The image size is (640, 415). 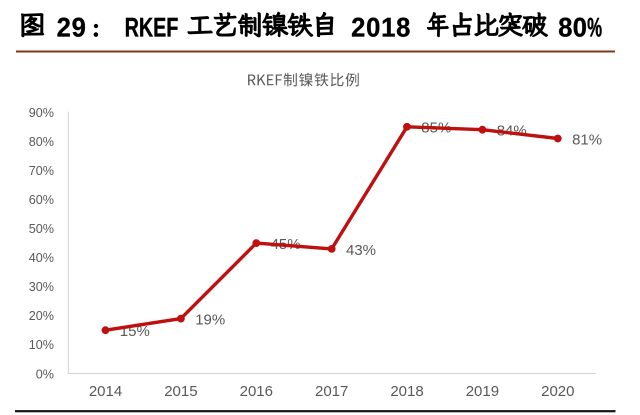 What do you see at coordinates (180, 391) in the screenshot?
I see `svg-text: 2015` at bounding box center [180, 391].